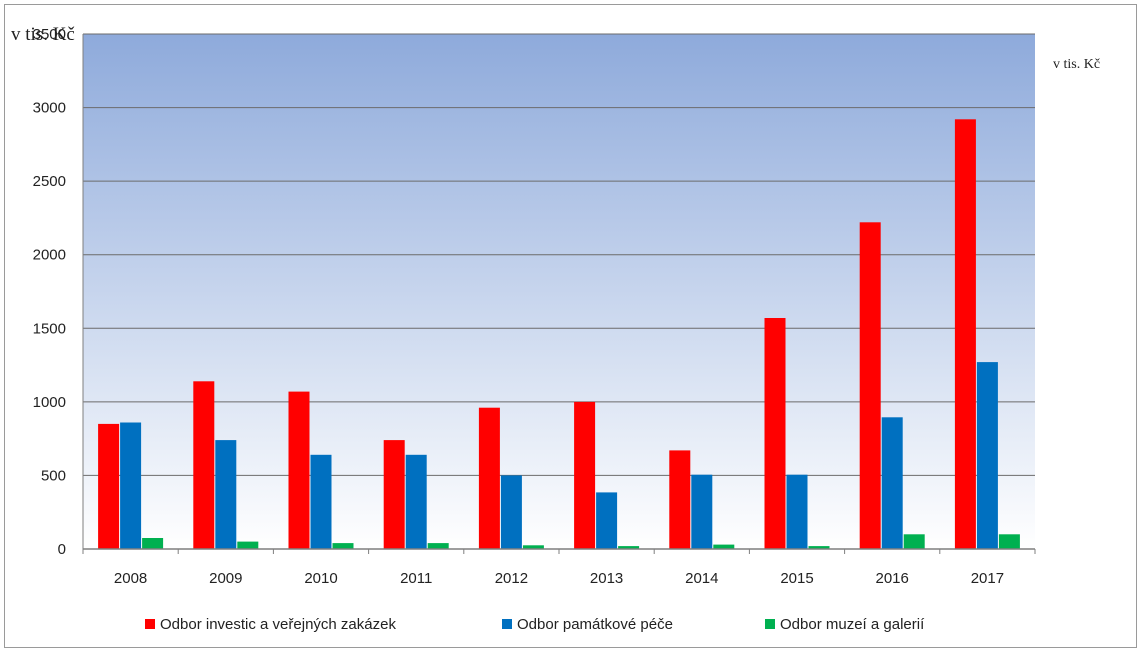  I want to click on x-tick-label: 2017, so click(987, 578).